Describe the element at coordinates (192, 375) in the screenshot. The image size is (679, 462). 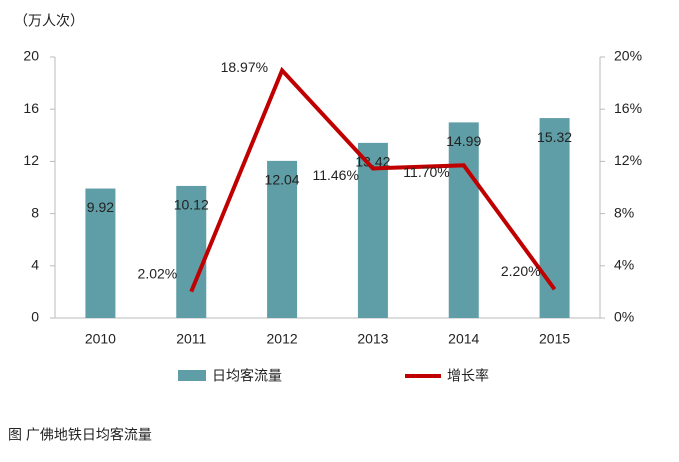
I see `legend-swatch` at that location.